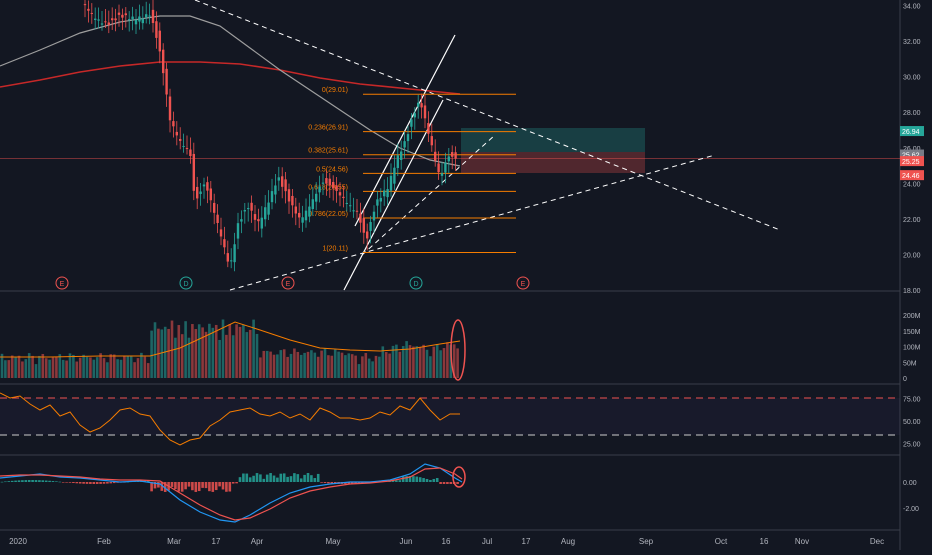 This screenshot has width=932, height=555. Describe the element at coordinates (428, 195) in the screenshot. I see `channel-mid-trendline` at that location.